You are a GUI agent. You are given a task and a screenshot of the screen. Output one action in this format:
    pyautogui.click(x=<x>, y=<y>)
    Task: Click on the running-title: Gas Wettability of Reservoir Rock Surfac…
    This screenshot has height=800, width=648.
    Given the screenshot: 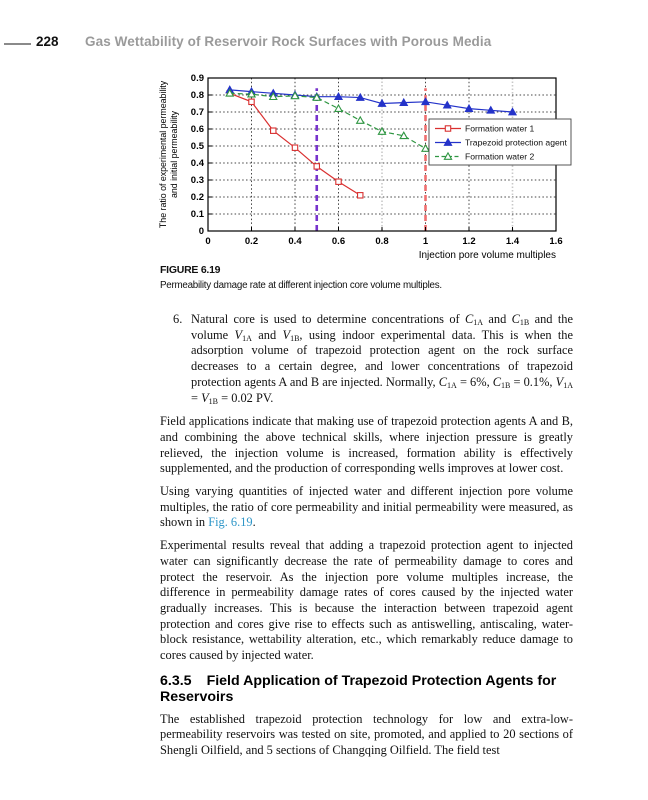 What is the action you would take?
    pyautogui.click(x=288, y=41)
    